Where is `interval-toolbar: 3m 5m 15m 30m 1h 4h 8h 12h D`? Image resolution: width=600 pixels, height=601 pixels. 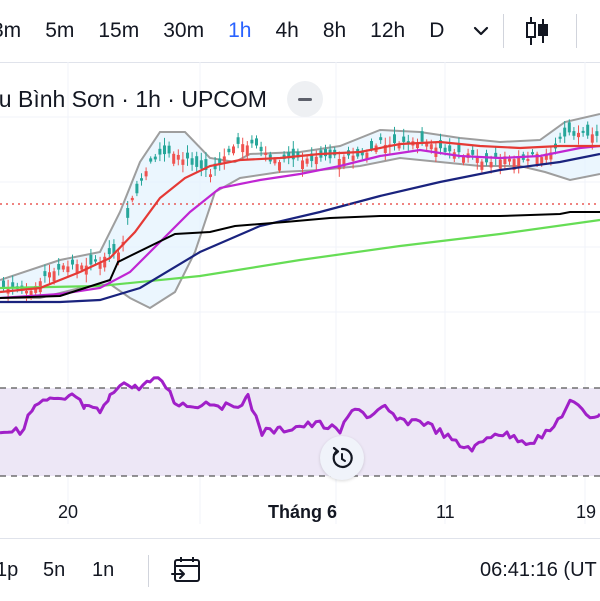
interval-toolbar: 3m 5m 15m 30m 1h 4h 8h 12h D is located at coordinates (300, 31).